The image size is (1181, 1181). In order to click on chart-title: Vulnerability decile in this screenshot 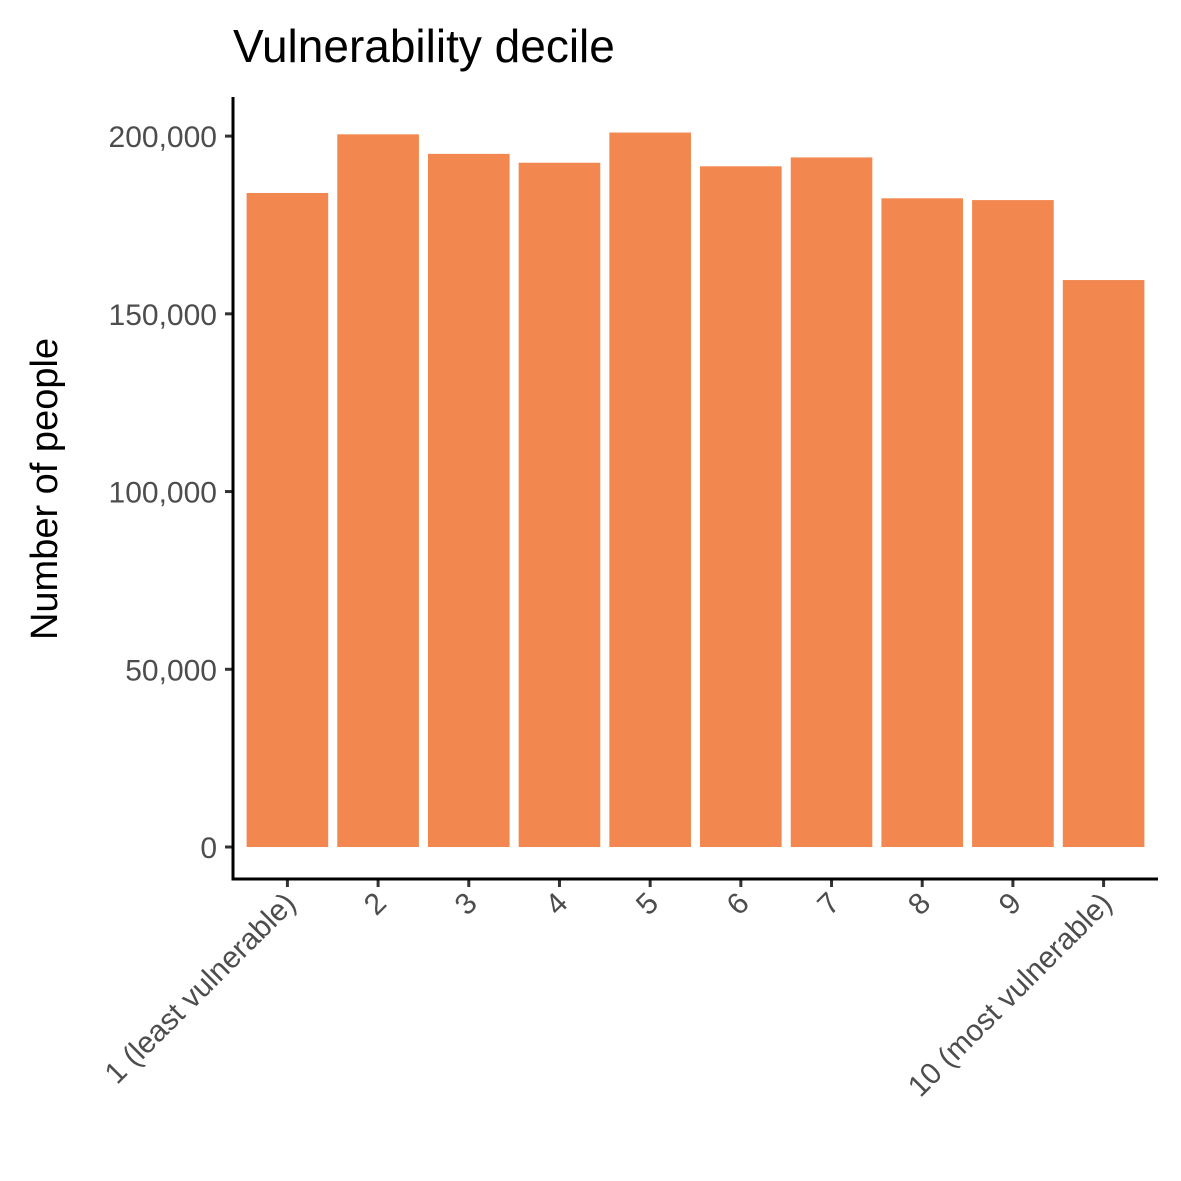, I will do `click(424, 46)`.